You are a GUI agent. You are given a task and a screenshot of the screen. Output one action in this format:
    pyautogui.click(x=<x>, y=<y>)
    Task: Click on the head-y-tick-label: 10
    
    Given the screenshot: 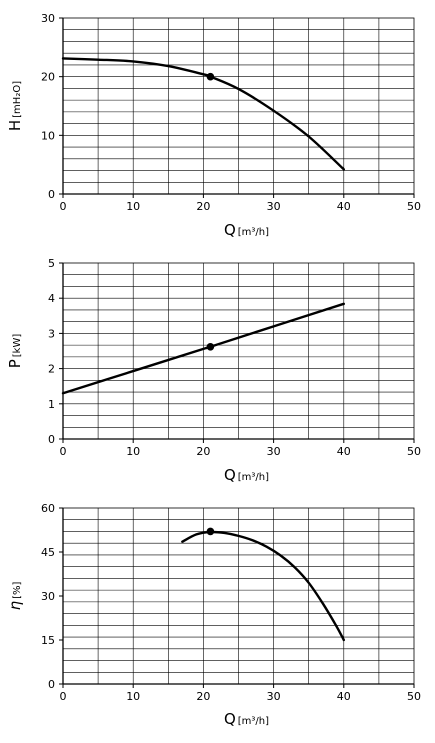 What is the action you would take?
    pyautogui.click(x=48, y=135)
    